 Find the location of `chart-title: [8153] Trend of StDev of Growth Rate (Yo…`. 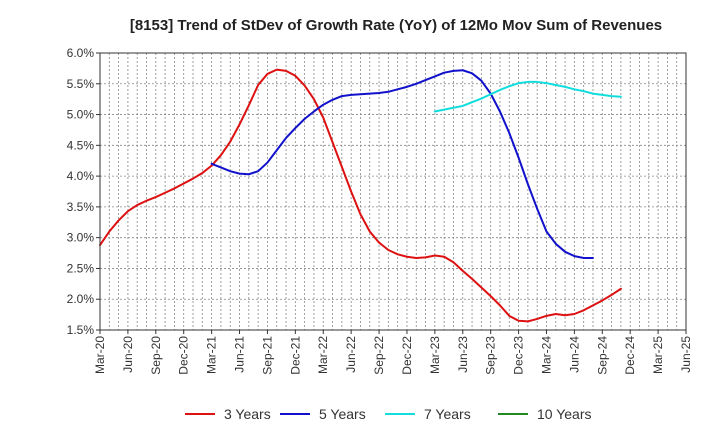

chart-title: [8153] Trend of StDev of Growth Rate (Yo… is located at coordinates (396, 25).